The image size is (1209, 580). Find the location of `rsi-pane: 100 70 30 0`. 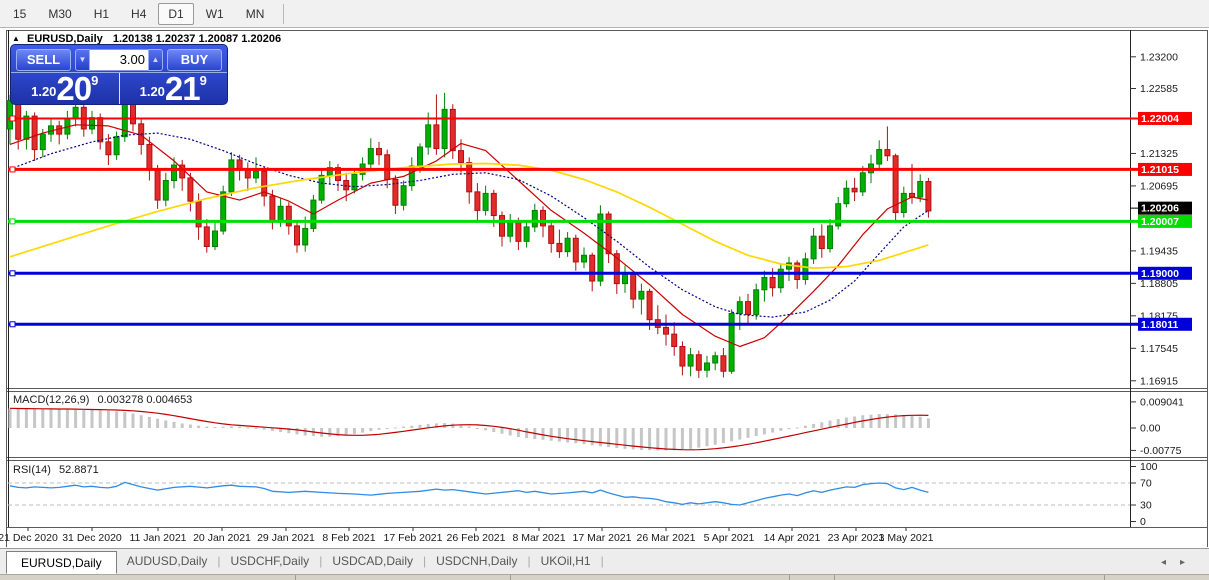

rsi-pane: 100 70 30 0 is located at coordinates (583, 494).